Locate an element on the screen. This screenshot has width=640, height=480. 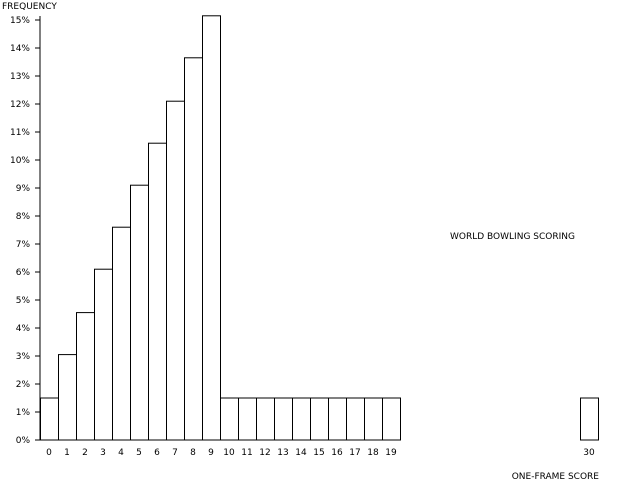
y-tick-label: 13% is located at coordinates (20, 77).